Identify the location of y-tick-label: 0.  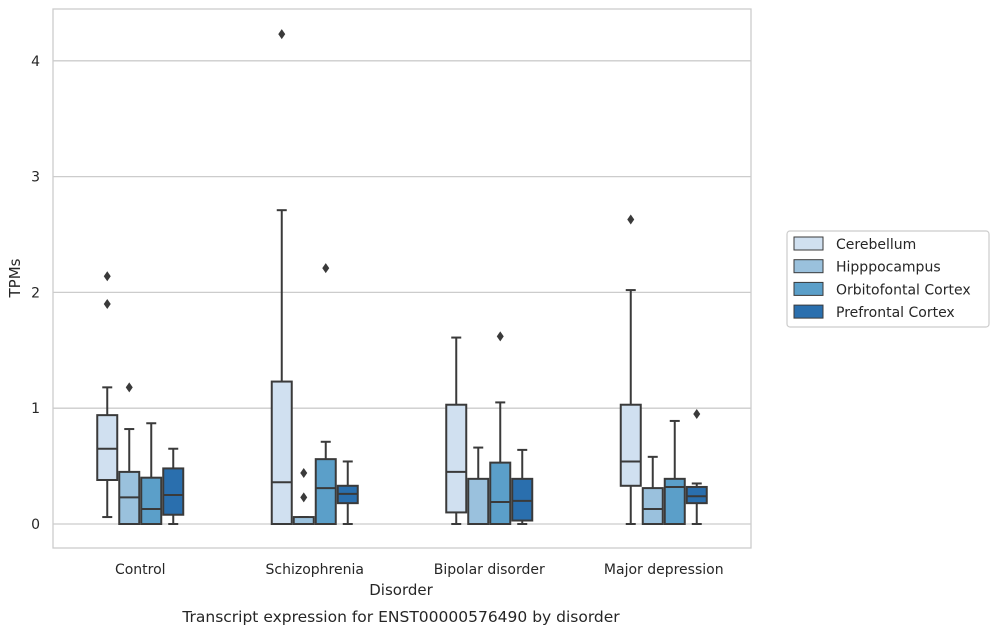
(35, 525).